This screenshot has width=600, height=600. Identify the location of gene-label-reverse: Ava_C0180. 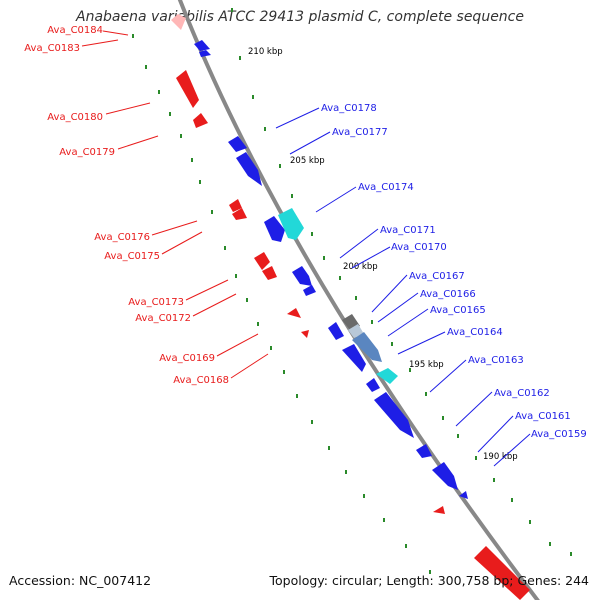
(75, 117).